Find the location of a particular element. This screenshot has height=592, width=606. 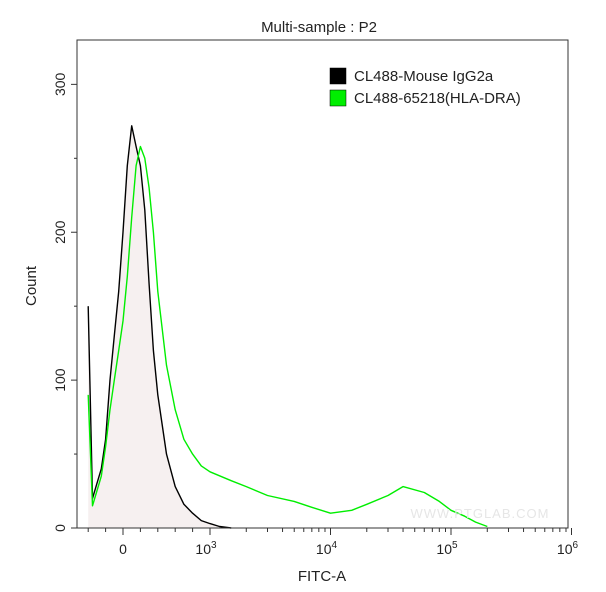

x-tick-label: 10⁵ is located at coordinates (447, 548).